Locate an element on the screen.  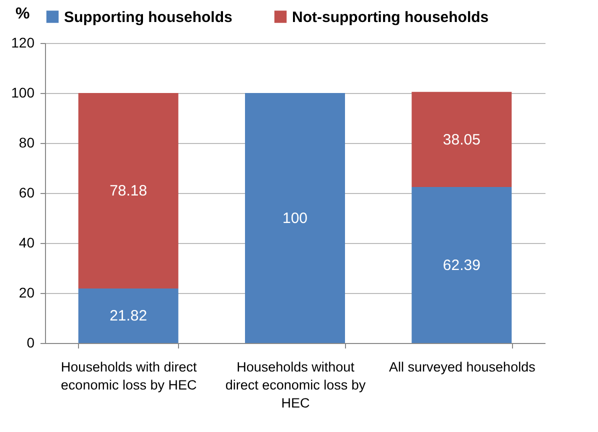
x-tick-label: All surveyed households is located at coordinates (462, 367).